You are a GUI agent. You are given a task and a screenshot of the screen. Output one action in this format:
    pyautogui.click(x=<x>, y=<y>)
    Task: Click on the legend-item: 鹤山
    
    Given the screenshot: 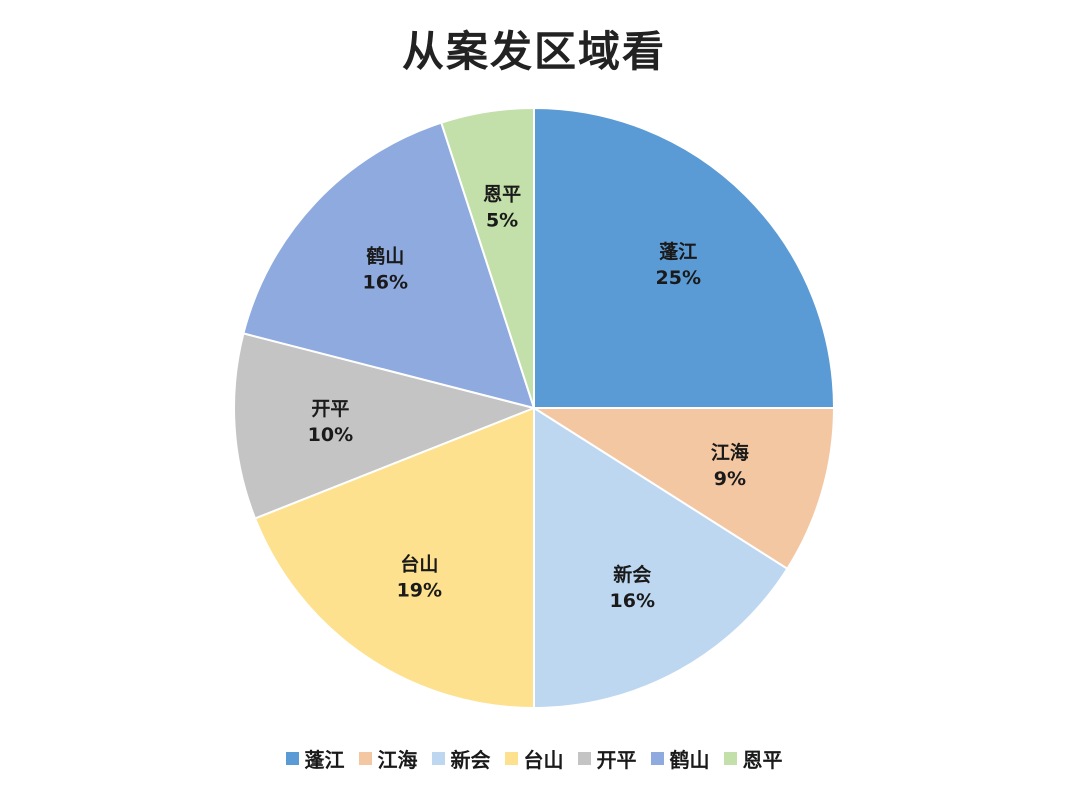 What is the action you would take?
    pyautogui.click(x=680, y=758)
    